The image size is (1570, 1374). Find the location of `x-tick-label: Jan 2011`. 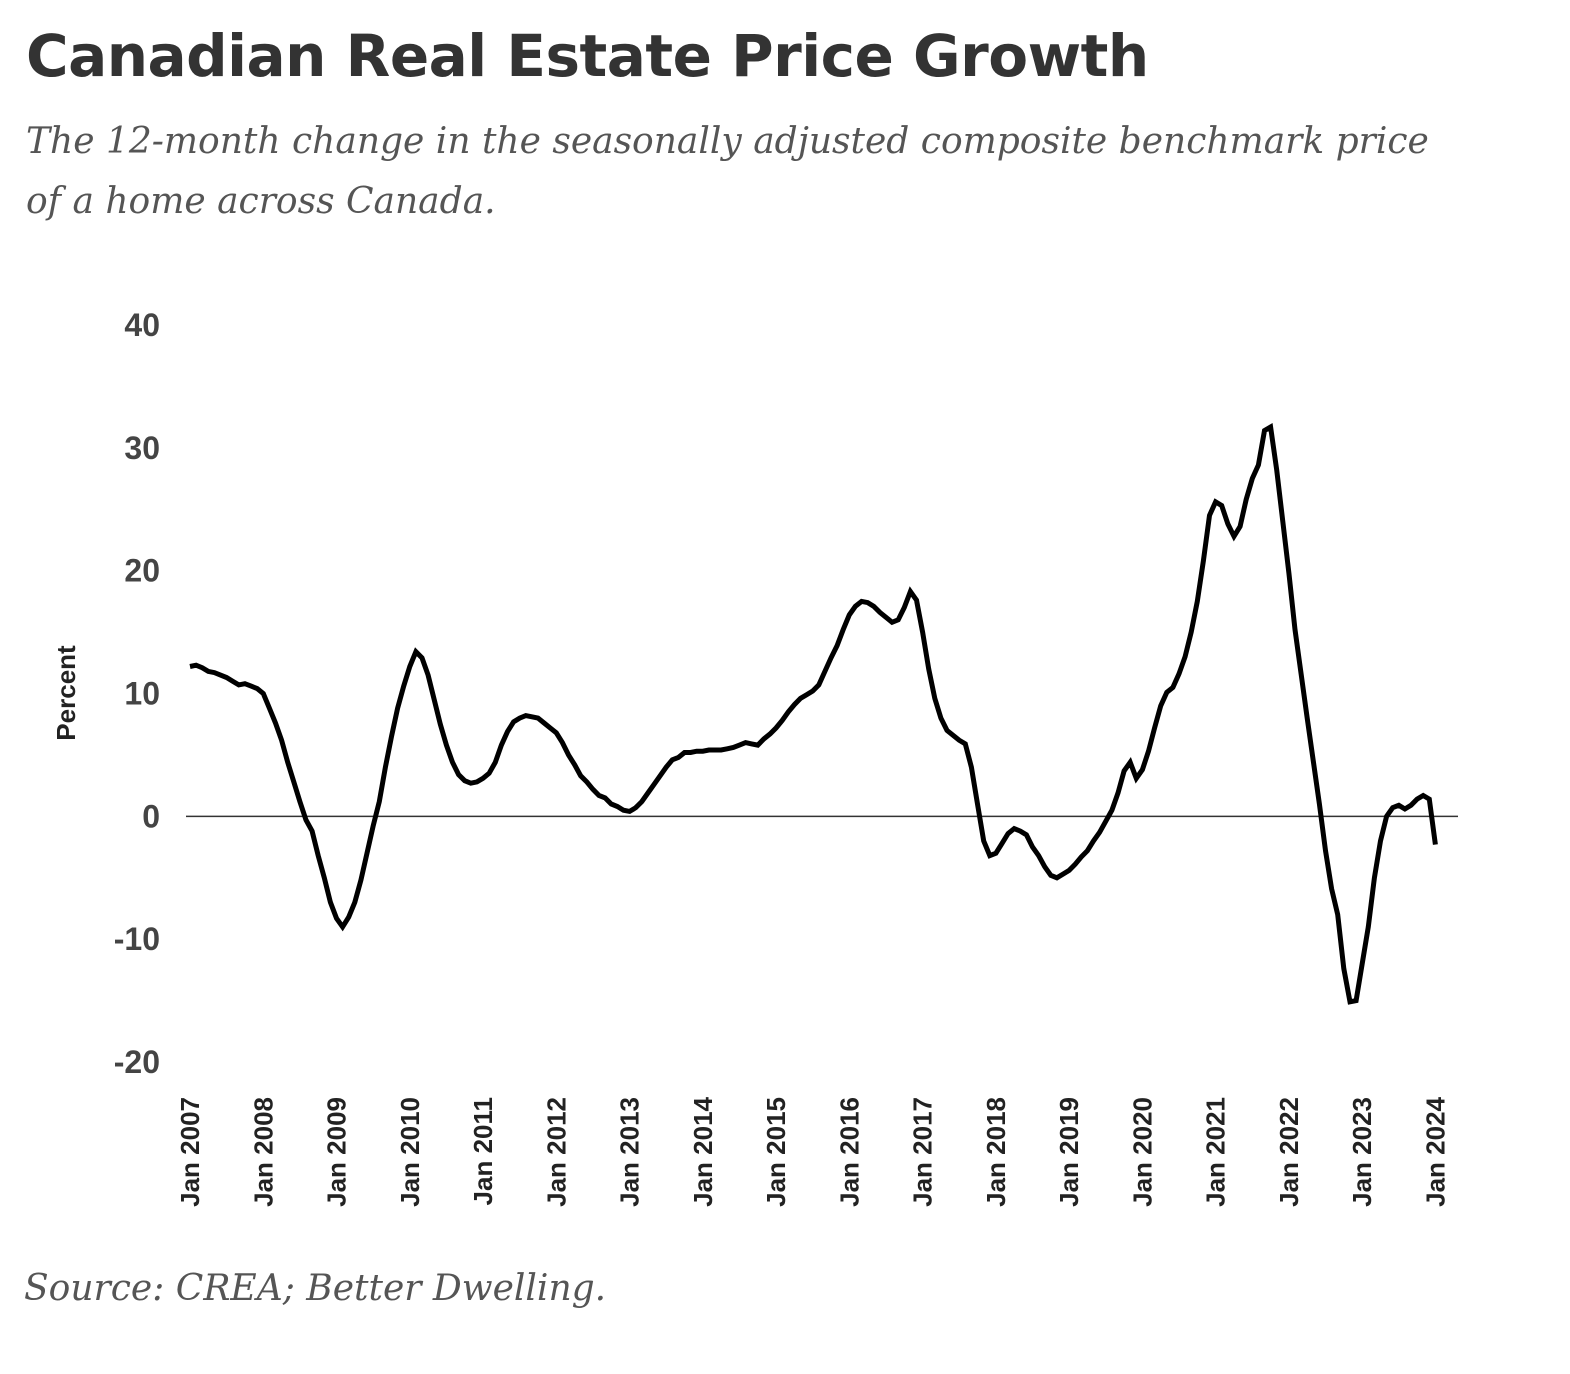

x-tick-label: Jan 2011 is located at coordinates (483, 1151).